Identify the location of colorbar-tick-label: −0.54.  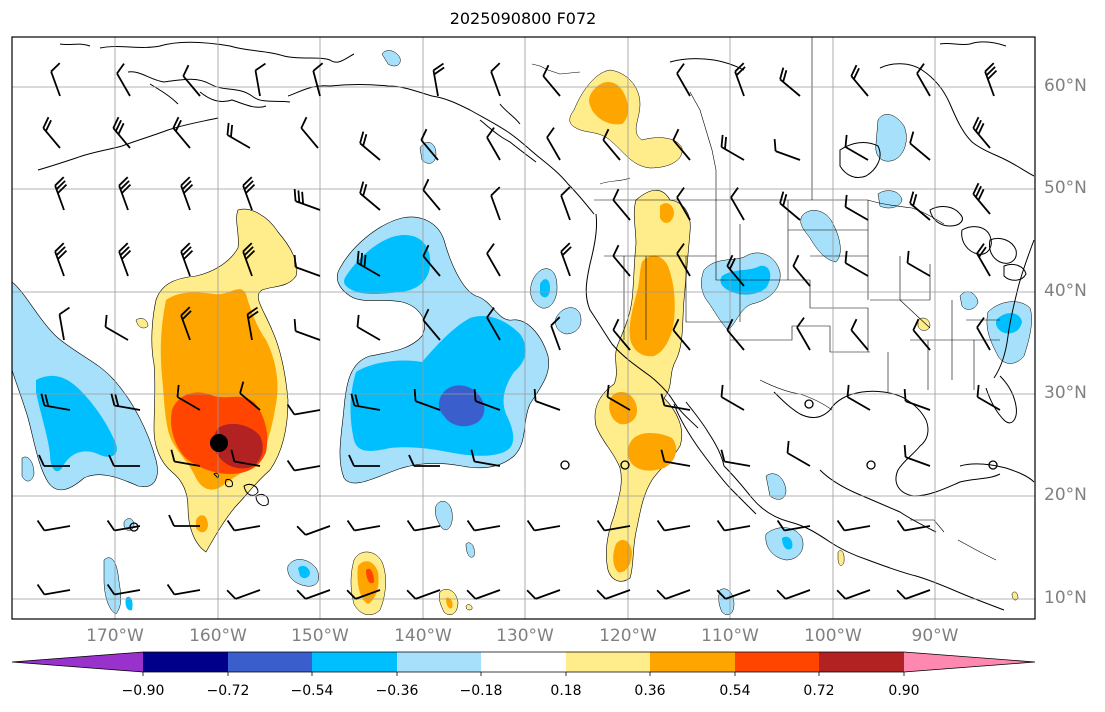
(312, 691).